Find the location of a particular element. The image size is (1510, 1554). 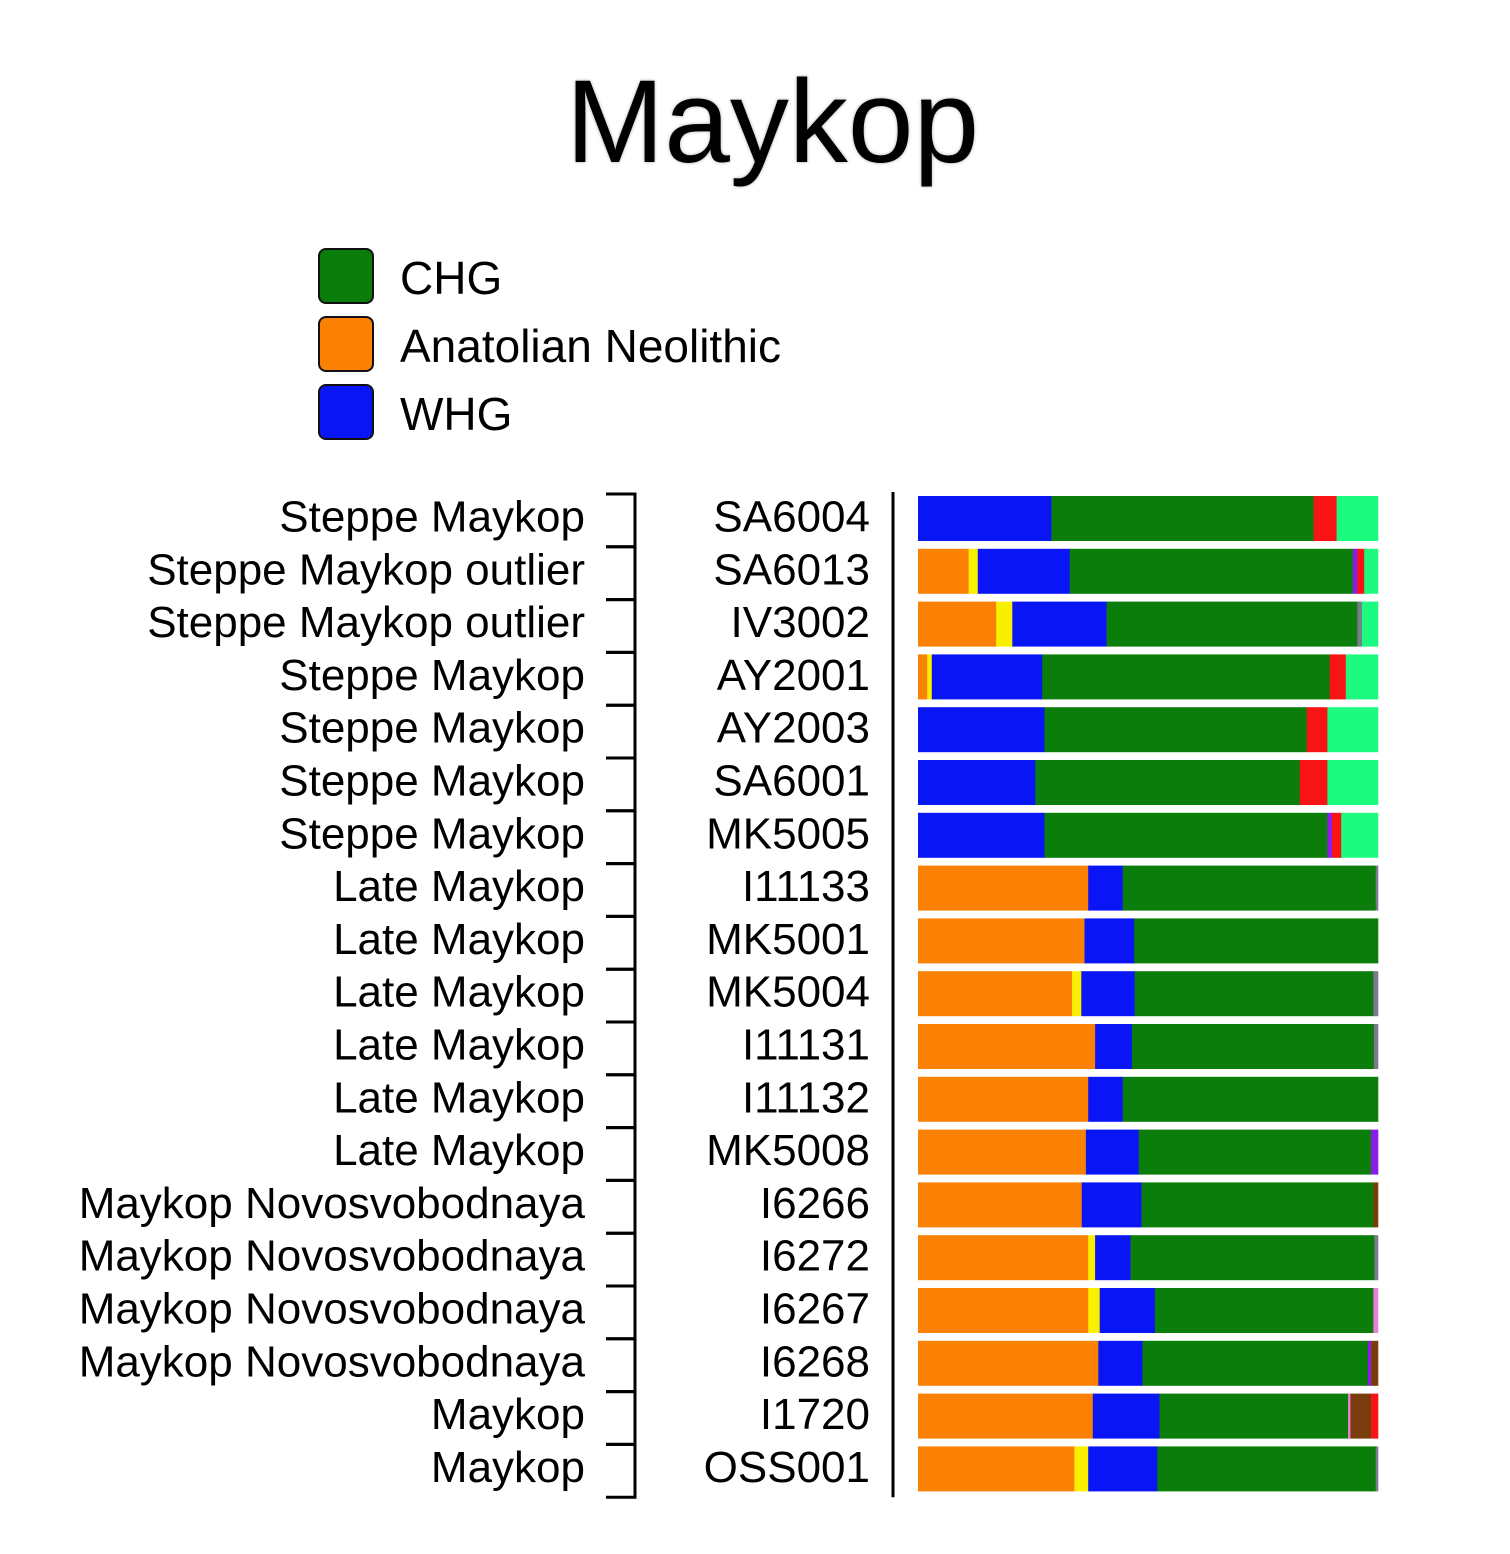

sample-label: MK5004 is located at coordinates (788, 992).